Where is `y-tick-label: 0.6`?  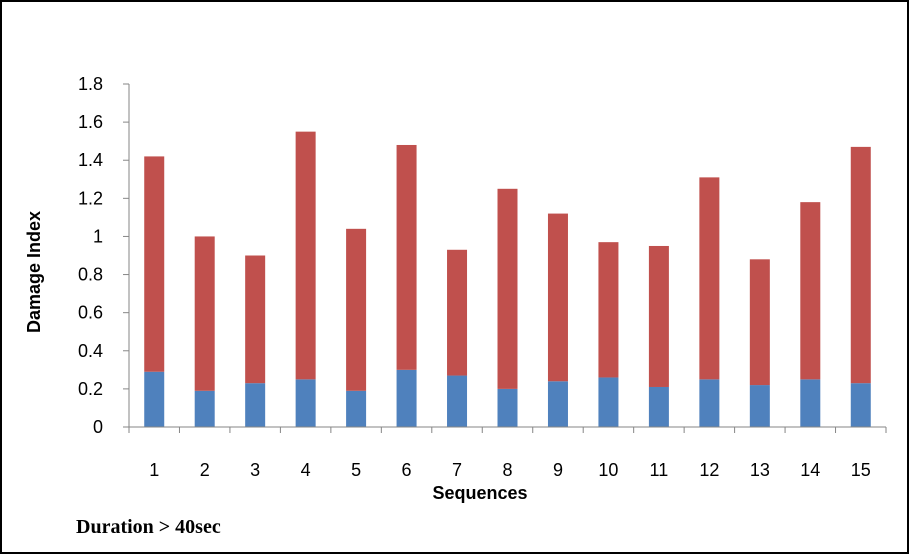
y-tick-label: 0.6 is located at coordinates (90, 313).